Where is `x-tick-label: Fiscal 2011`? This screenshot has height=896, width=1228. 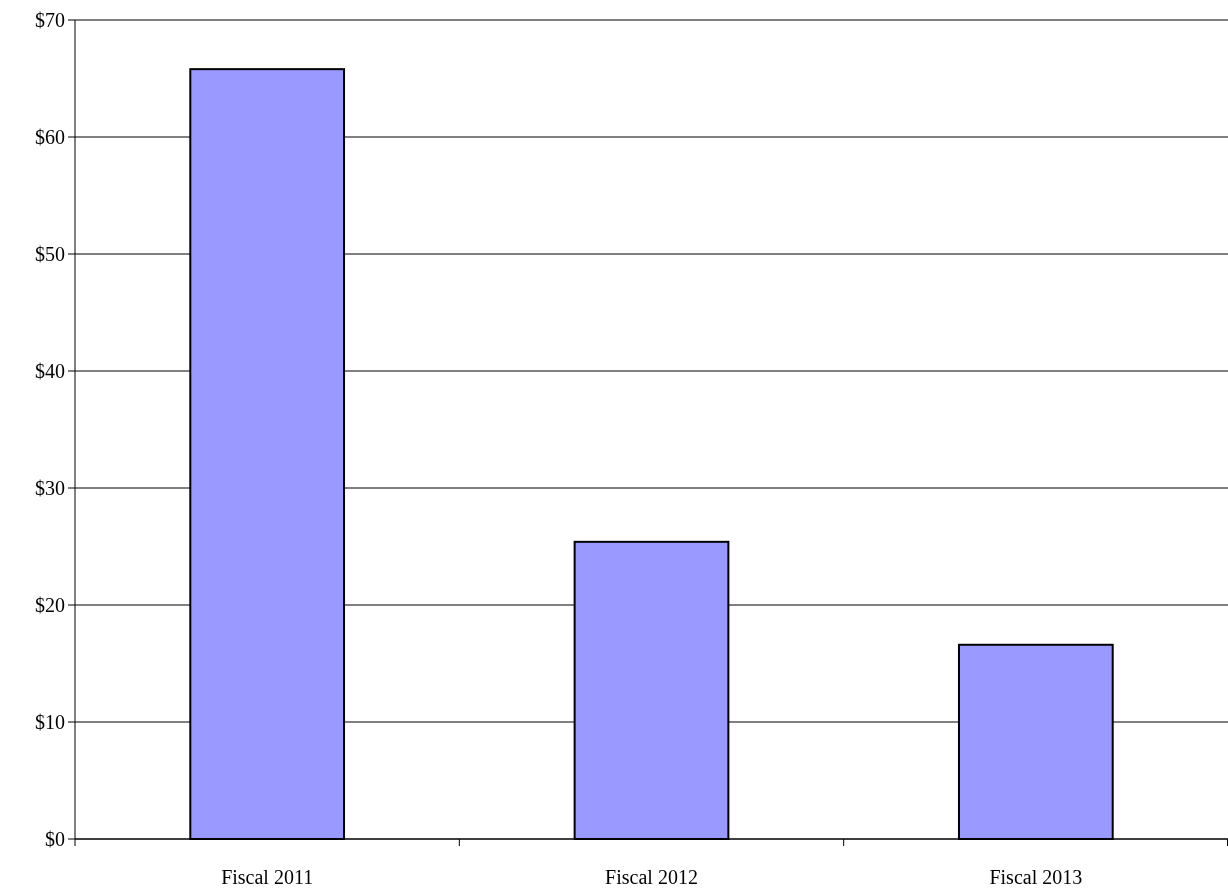 x-tick-label: Fiscal 2011 is located at coordinates (267, 877).